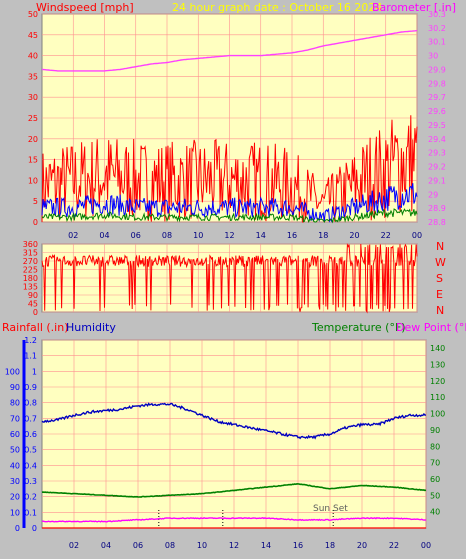 The width and height of the screenshot is (466, 559). I want to click on temp-y-tick: 90, so click(435, 430).